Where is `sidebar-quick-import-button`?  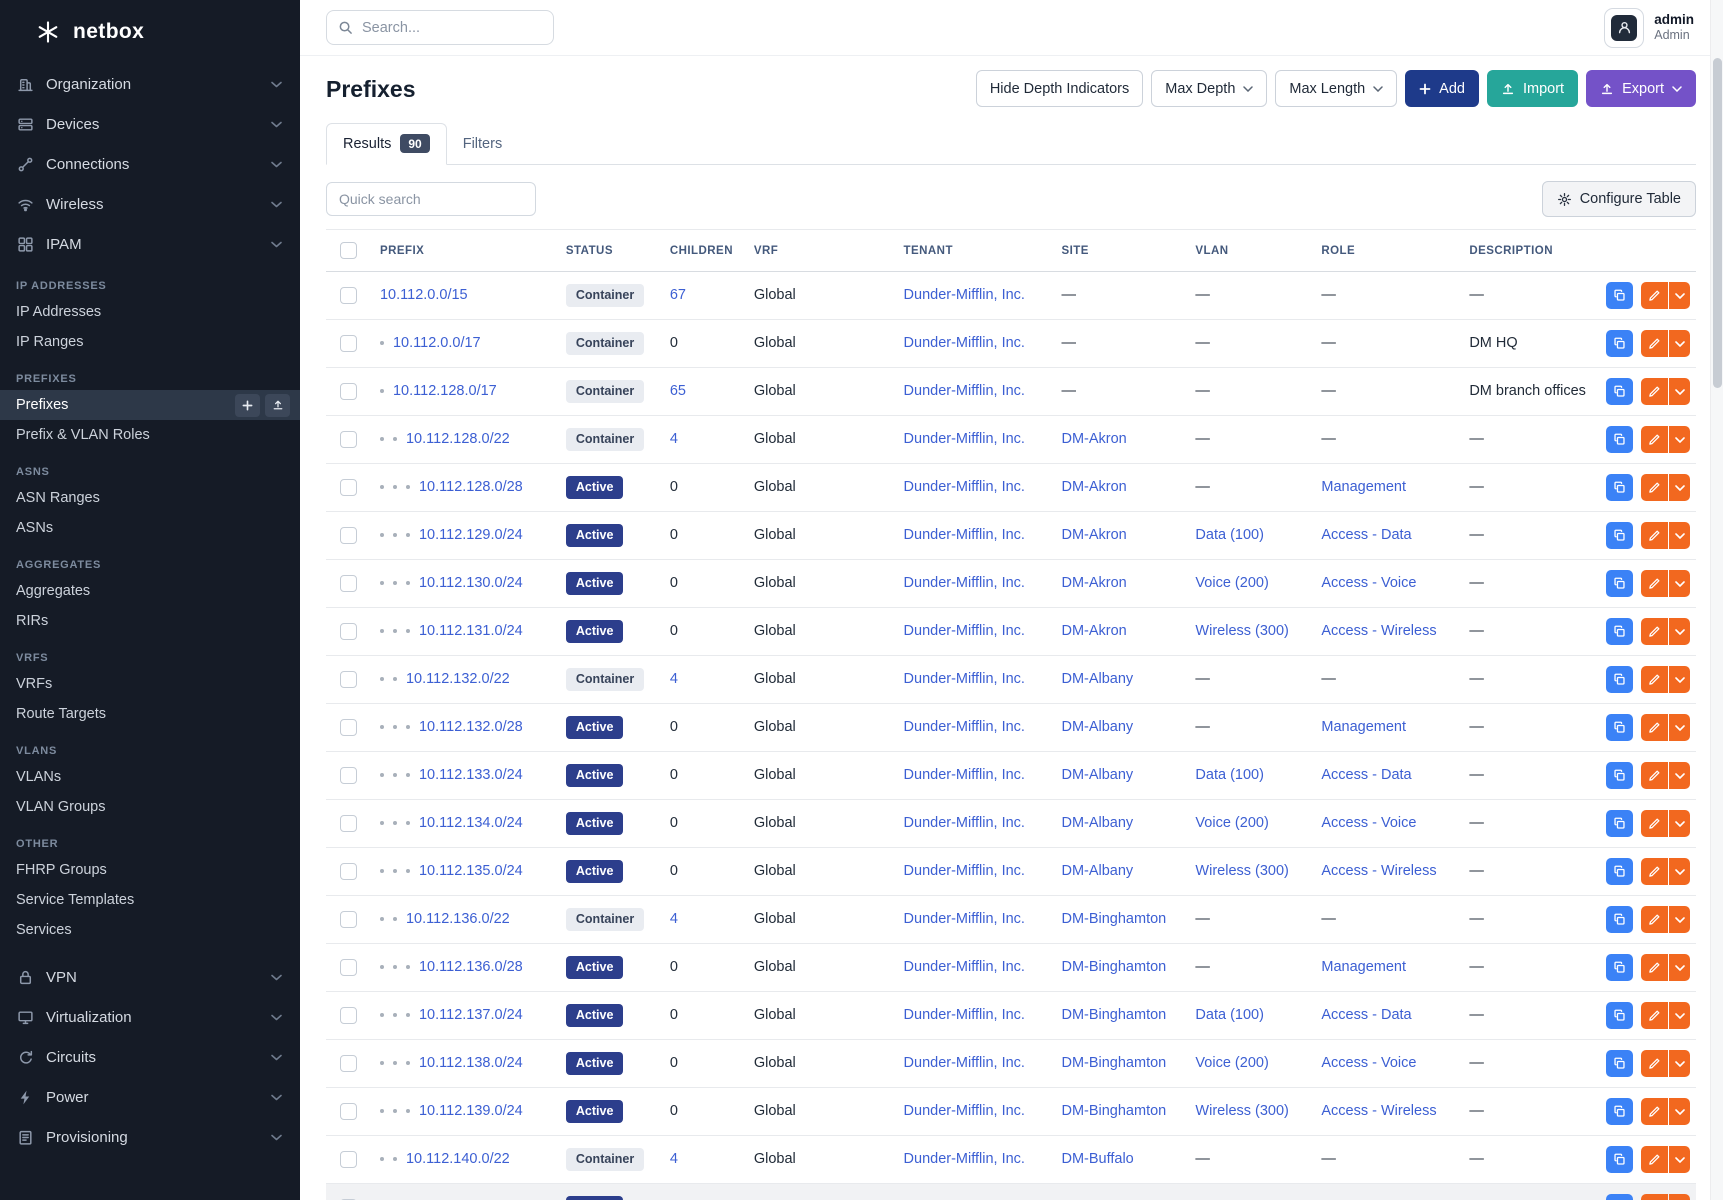
sidebar-quick-import-button is located at coordinates (277, 405).